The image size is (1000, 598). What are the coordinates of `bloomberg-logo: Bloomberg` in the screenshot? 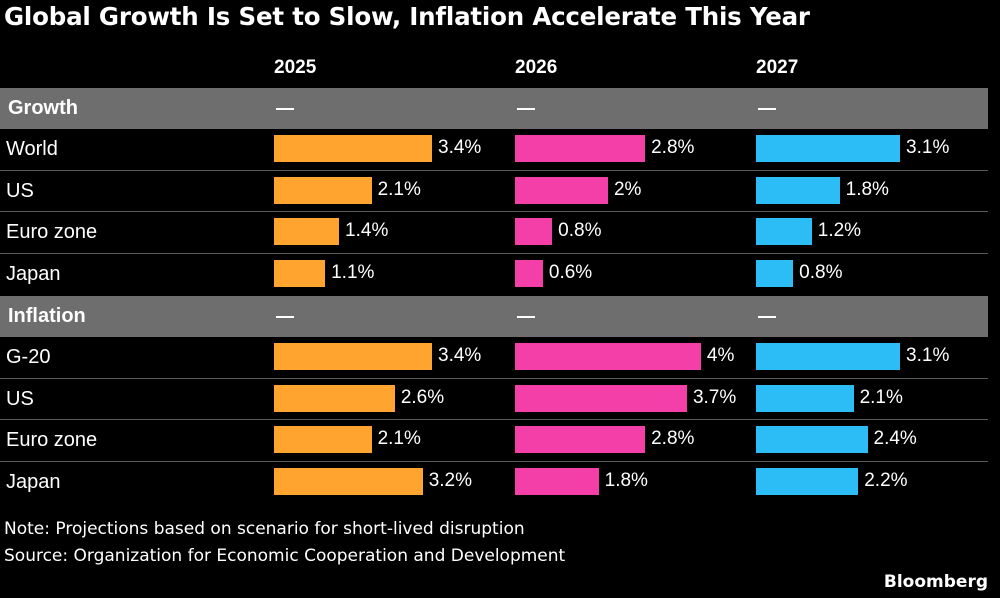 It's located at (935, 582).